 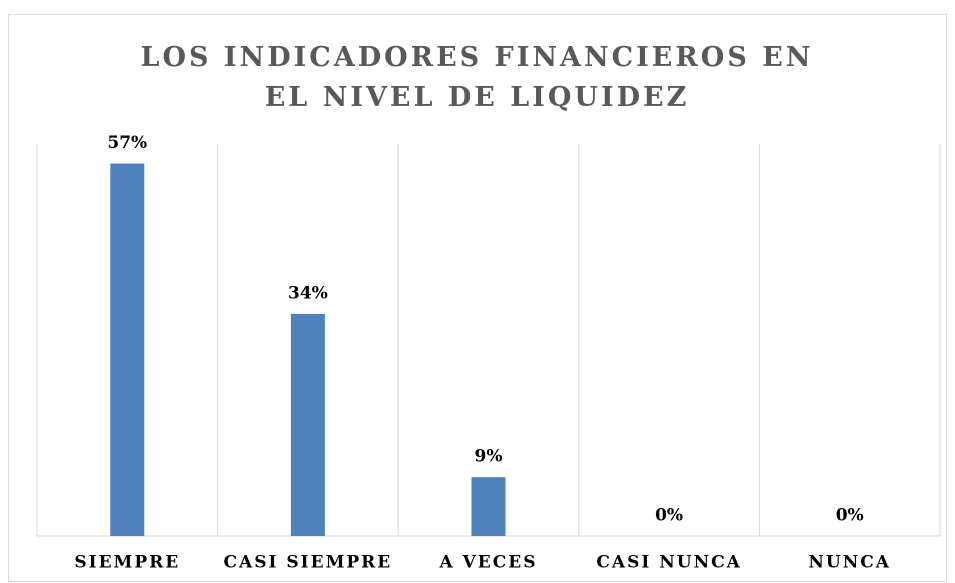 What do you see at coordinates (308, 563) in the screenshot?
I see `x-tick-label: CASI SIEMPRE` at bounding box center [308, 563].